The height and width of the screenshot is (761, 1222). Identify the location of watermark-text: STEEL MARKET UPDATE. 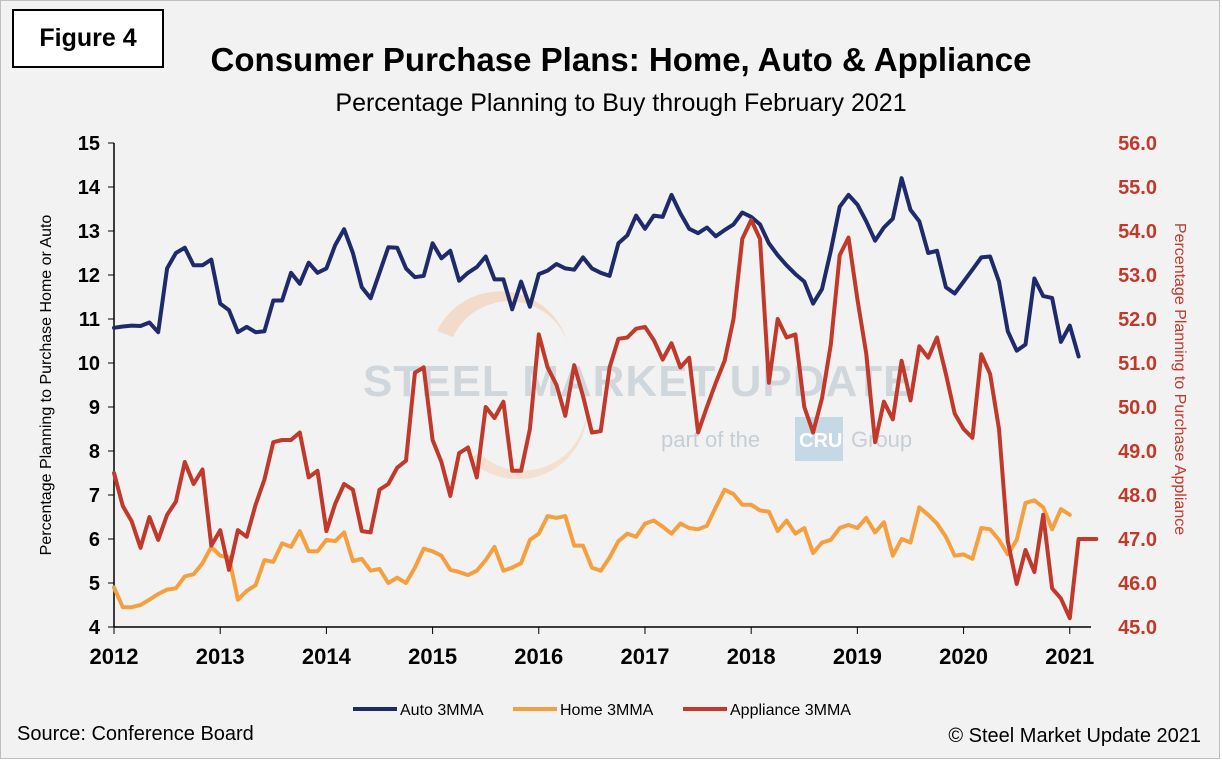
(638, 381).